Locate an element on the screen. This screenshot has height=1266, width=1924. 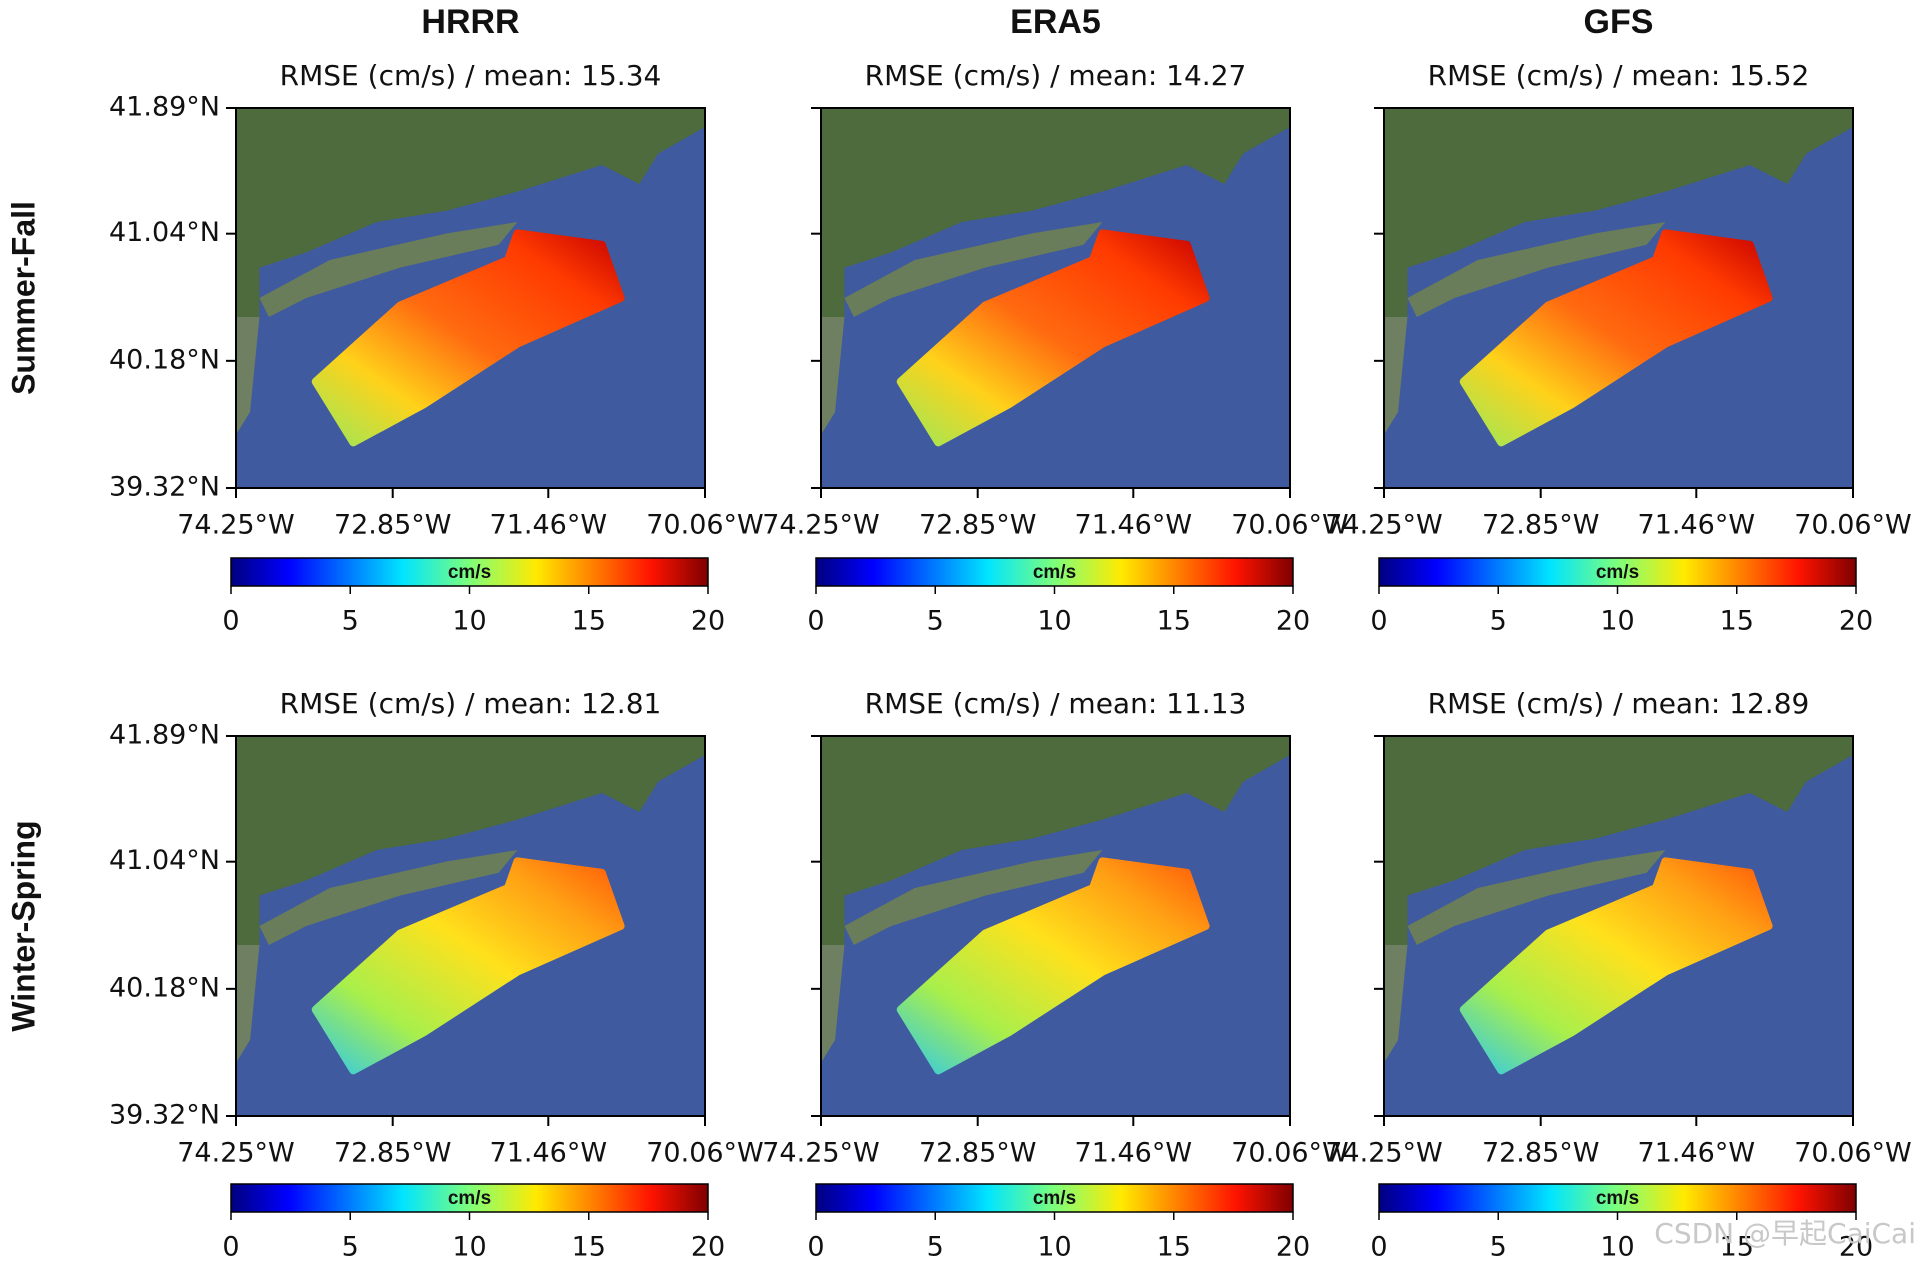
panel-title: RMSE (cm/s) / mean: 15.34 is located at coordinates (471, 75).